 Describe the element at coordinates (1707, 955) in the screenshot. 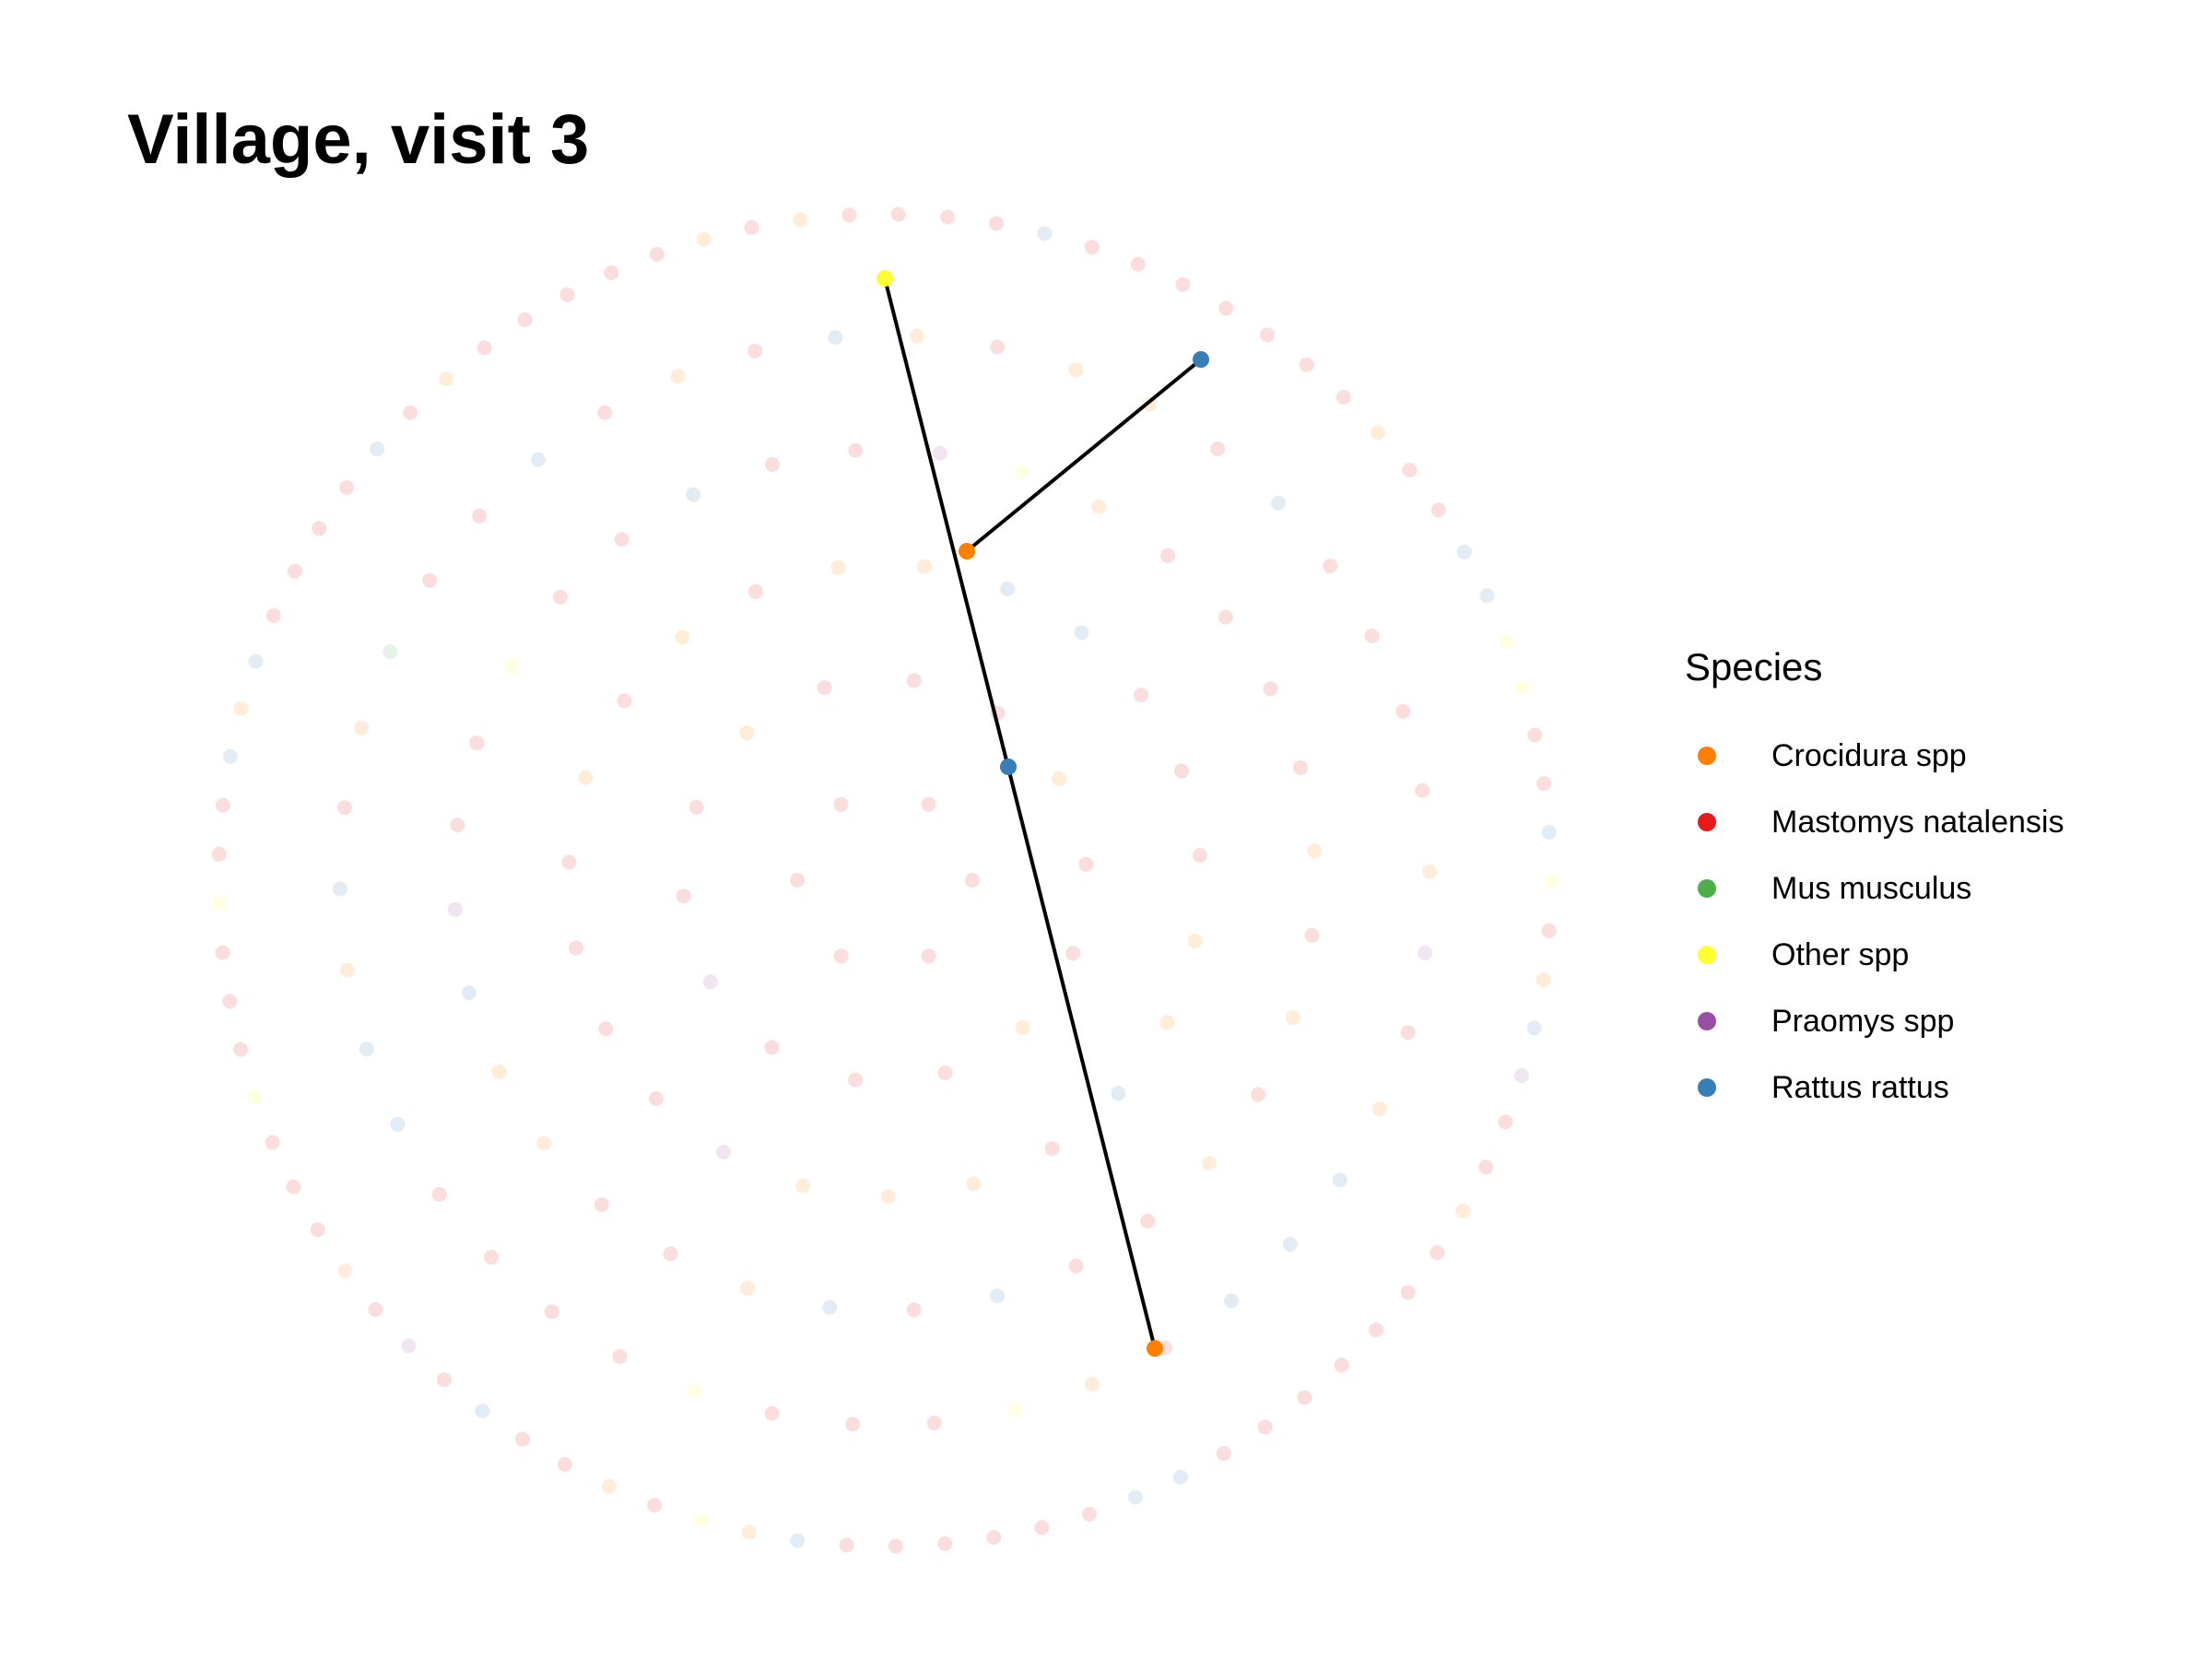

I see `legend-dot-other` at that location.